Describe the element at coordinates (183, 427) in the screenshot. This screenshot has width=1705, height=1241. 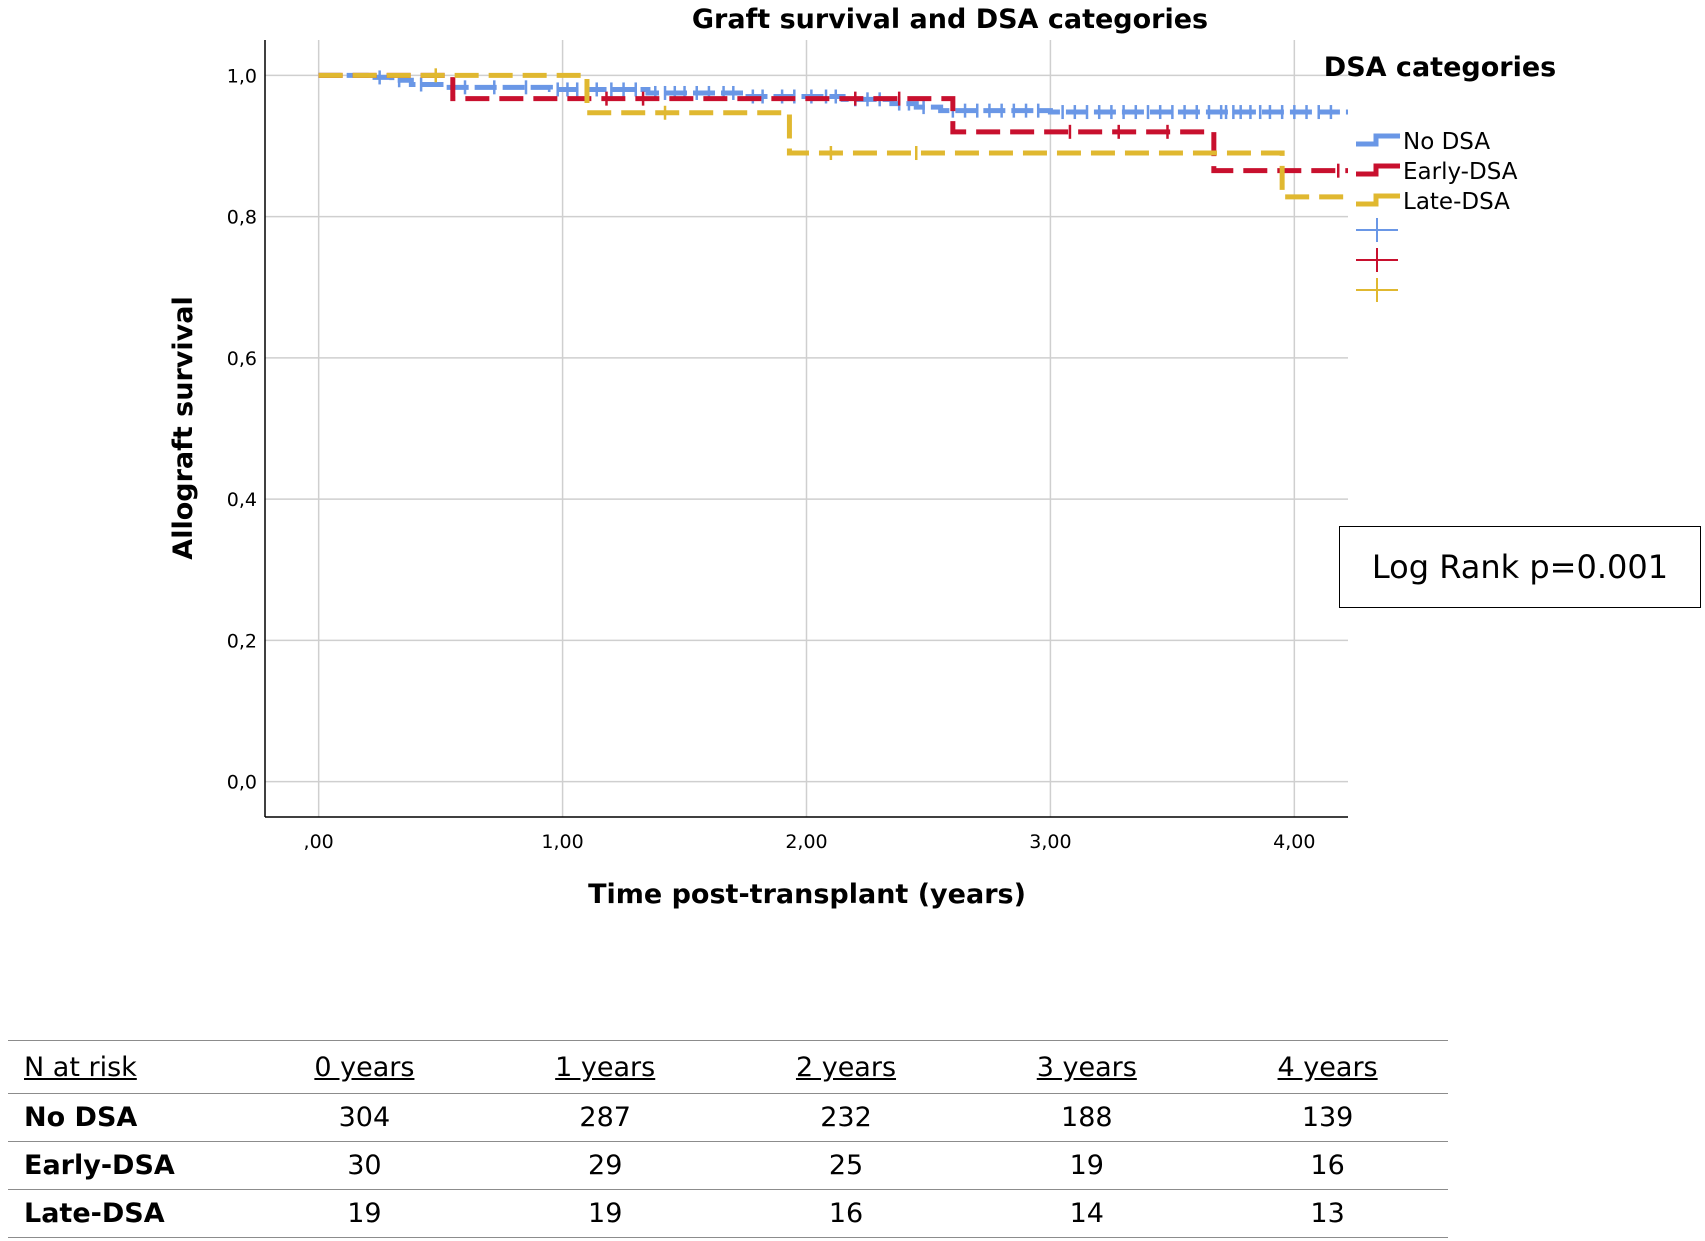
I see `y-axis-label: Allograft survival` at that location.